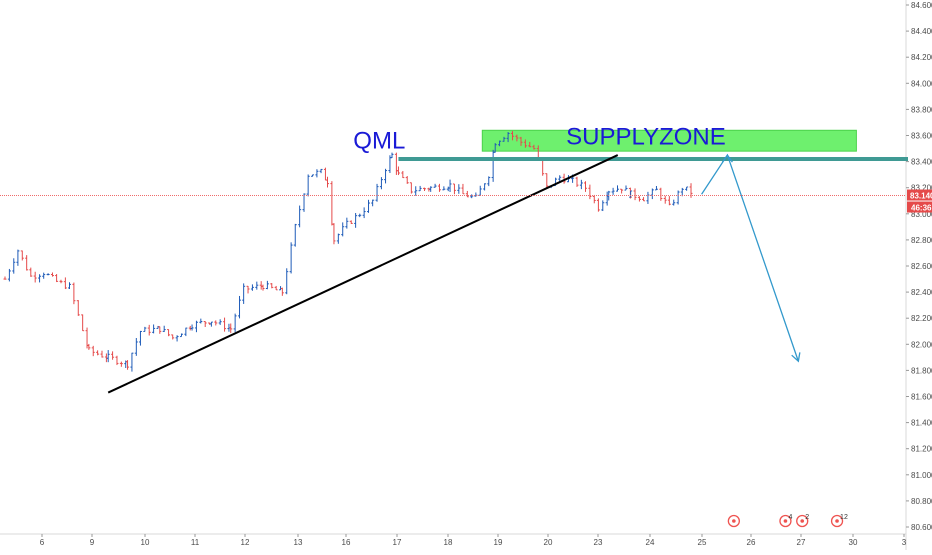  I want to click on time-tick-label: 10, so click(145, 542).